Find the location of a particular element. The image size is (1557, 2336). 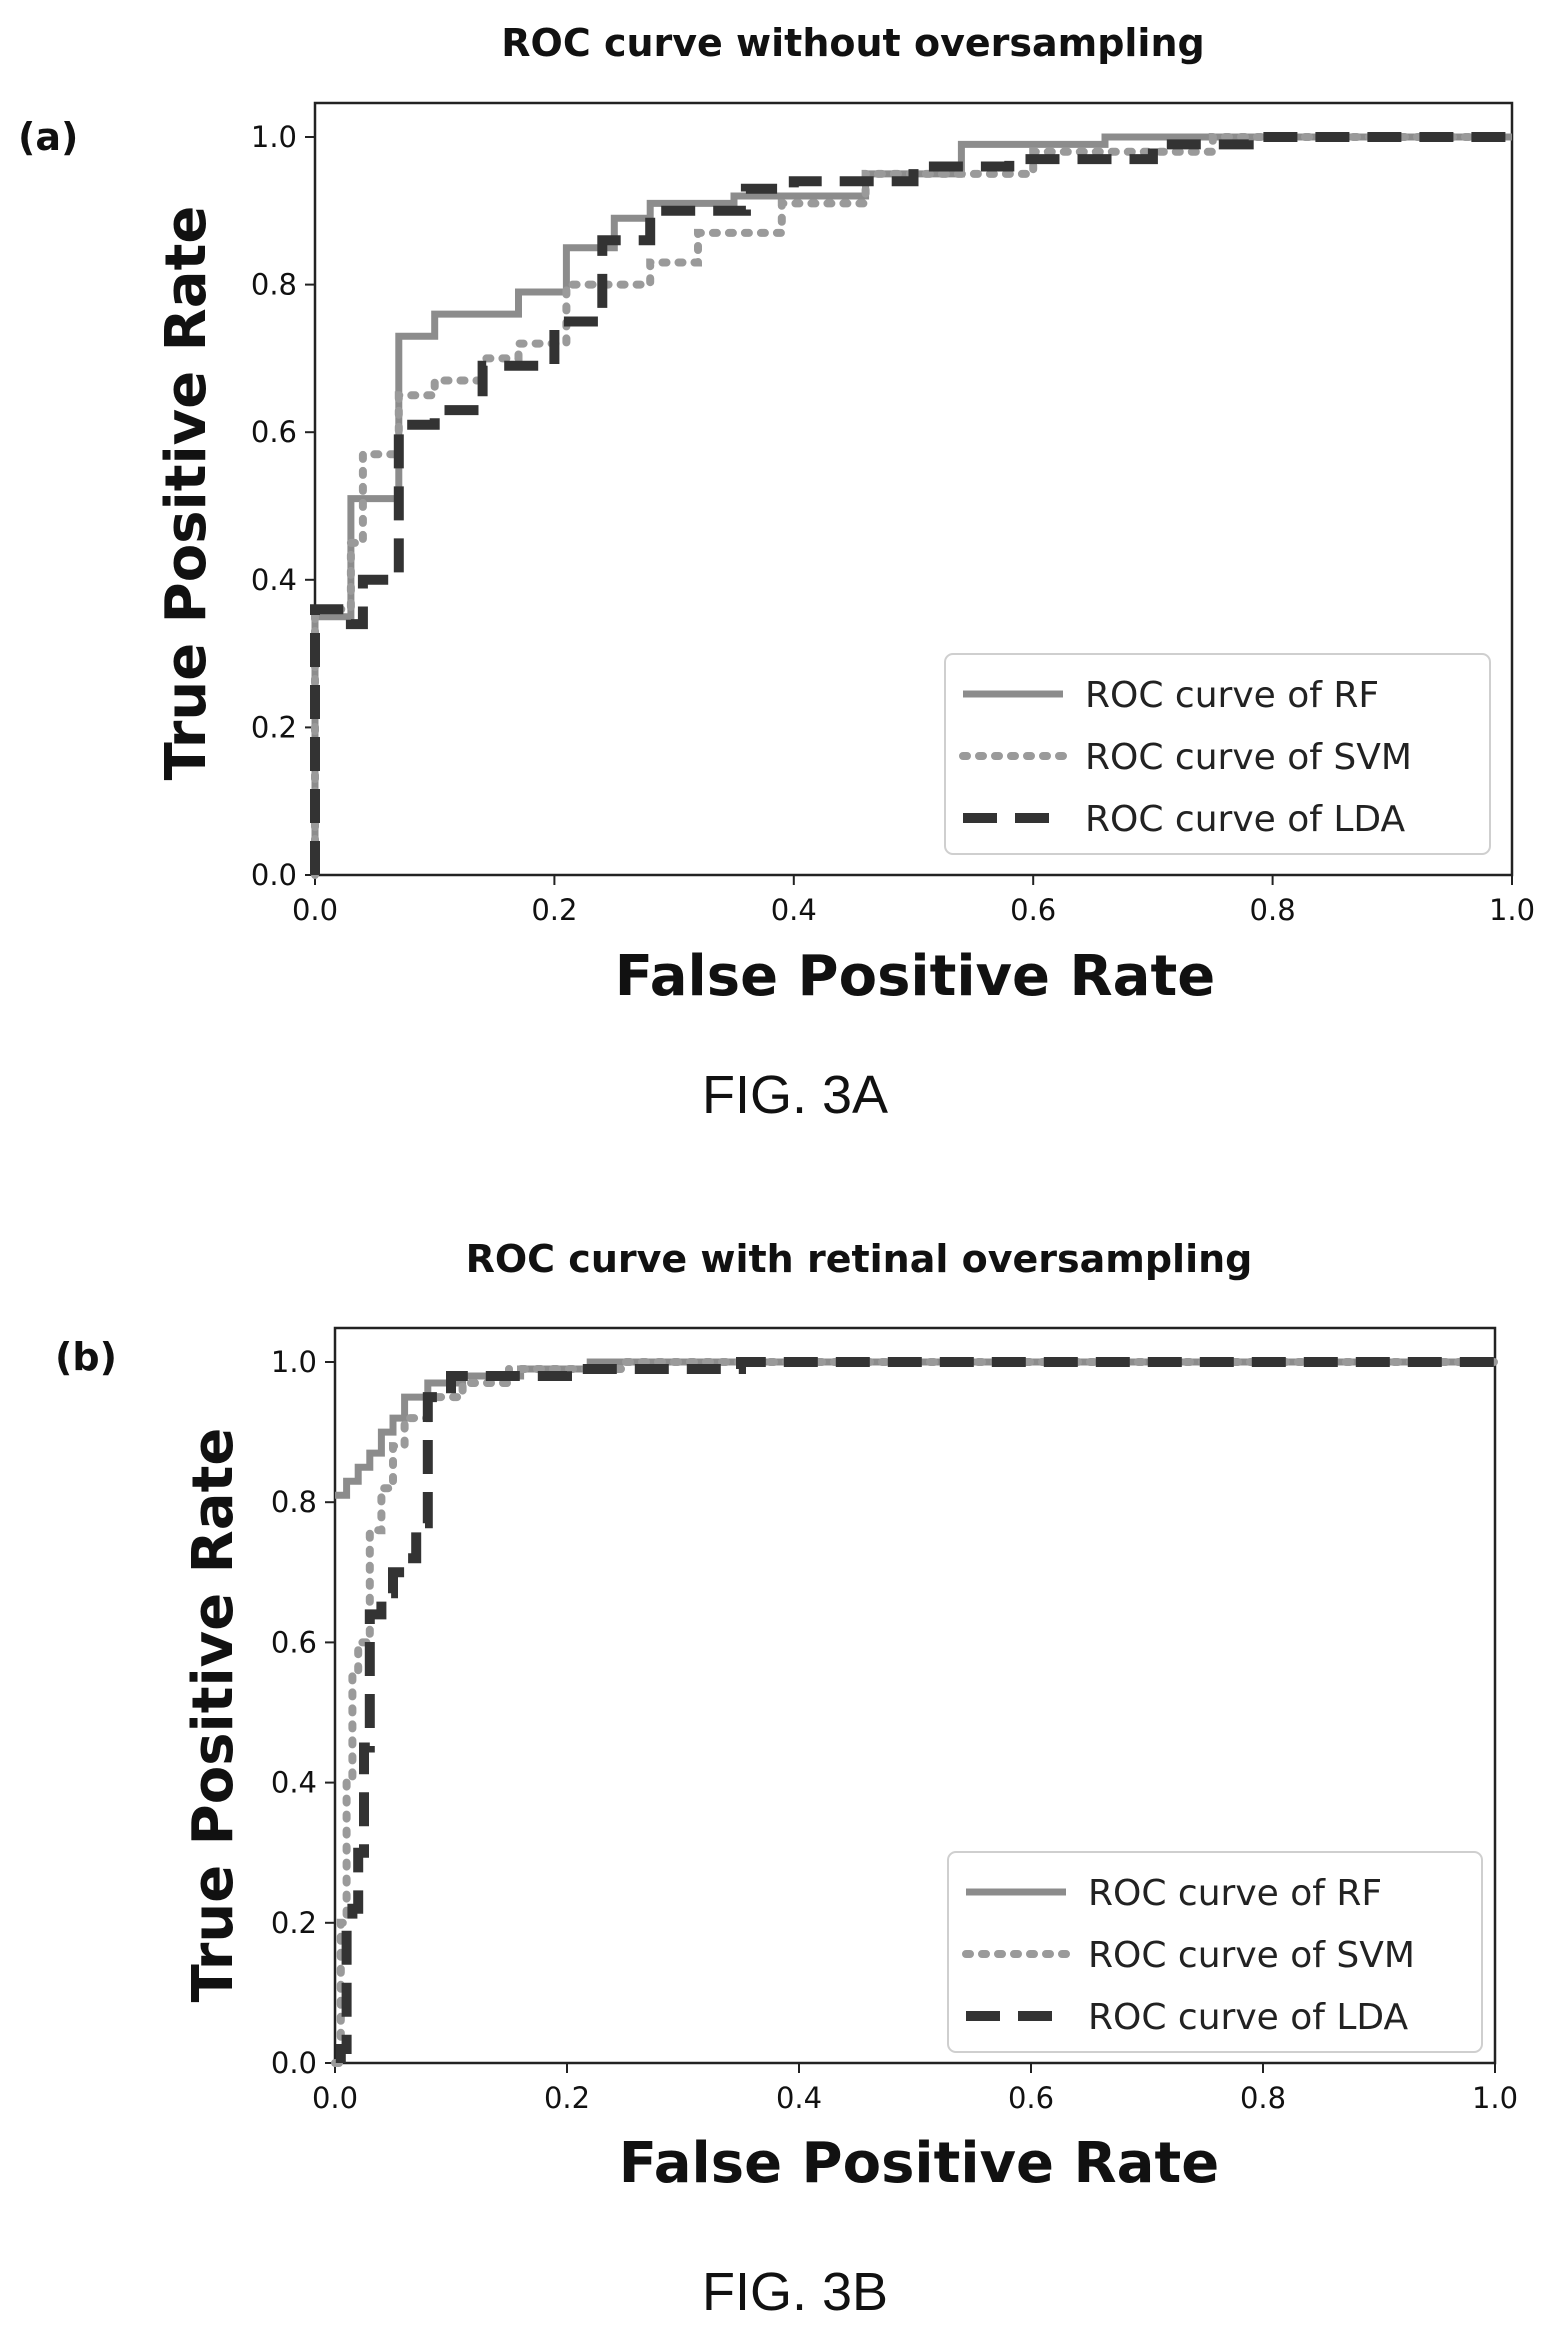

panel-label: (a) is located at coordinates (48, 137).